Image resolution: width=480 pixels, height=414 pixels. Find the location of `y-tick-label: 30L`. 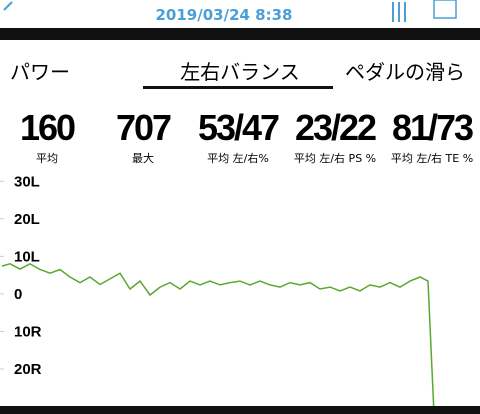

y-tick-label: 30L is located at coordinates (27, 181).